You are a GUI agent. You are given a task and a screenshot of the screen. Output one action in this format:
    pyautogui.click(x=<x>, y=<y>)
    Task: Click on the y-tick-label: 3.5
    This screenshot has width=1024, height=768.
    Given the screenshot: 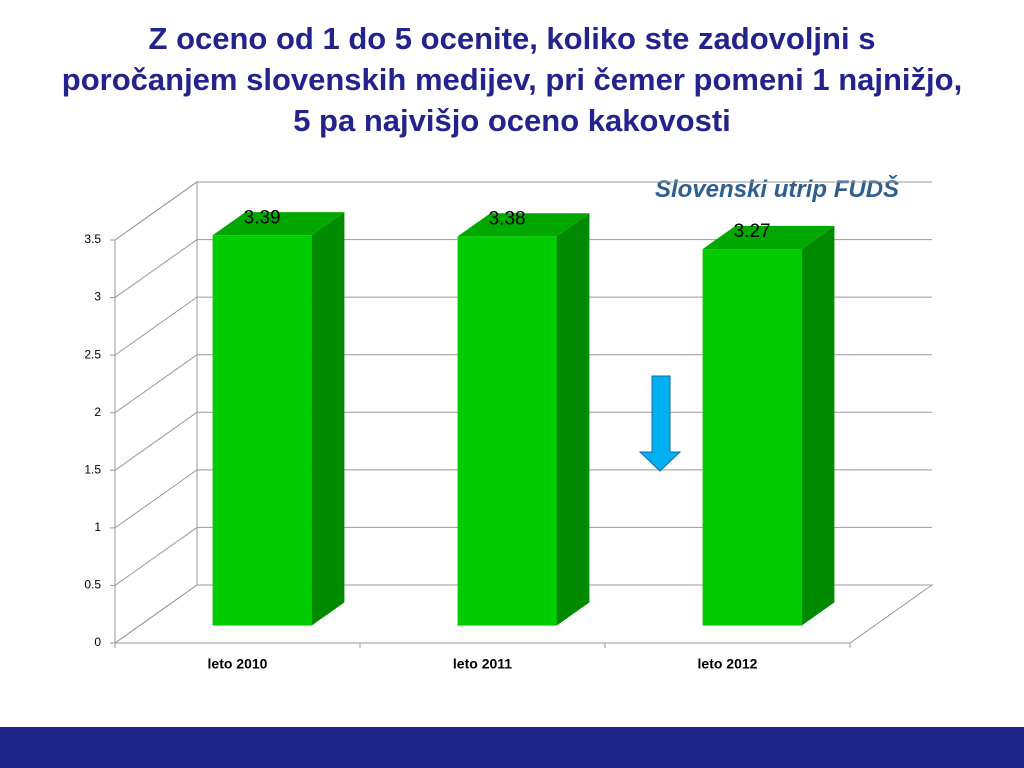 What is the action you would take?
    pyautogui.click(x=92, y=239)
    